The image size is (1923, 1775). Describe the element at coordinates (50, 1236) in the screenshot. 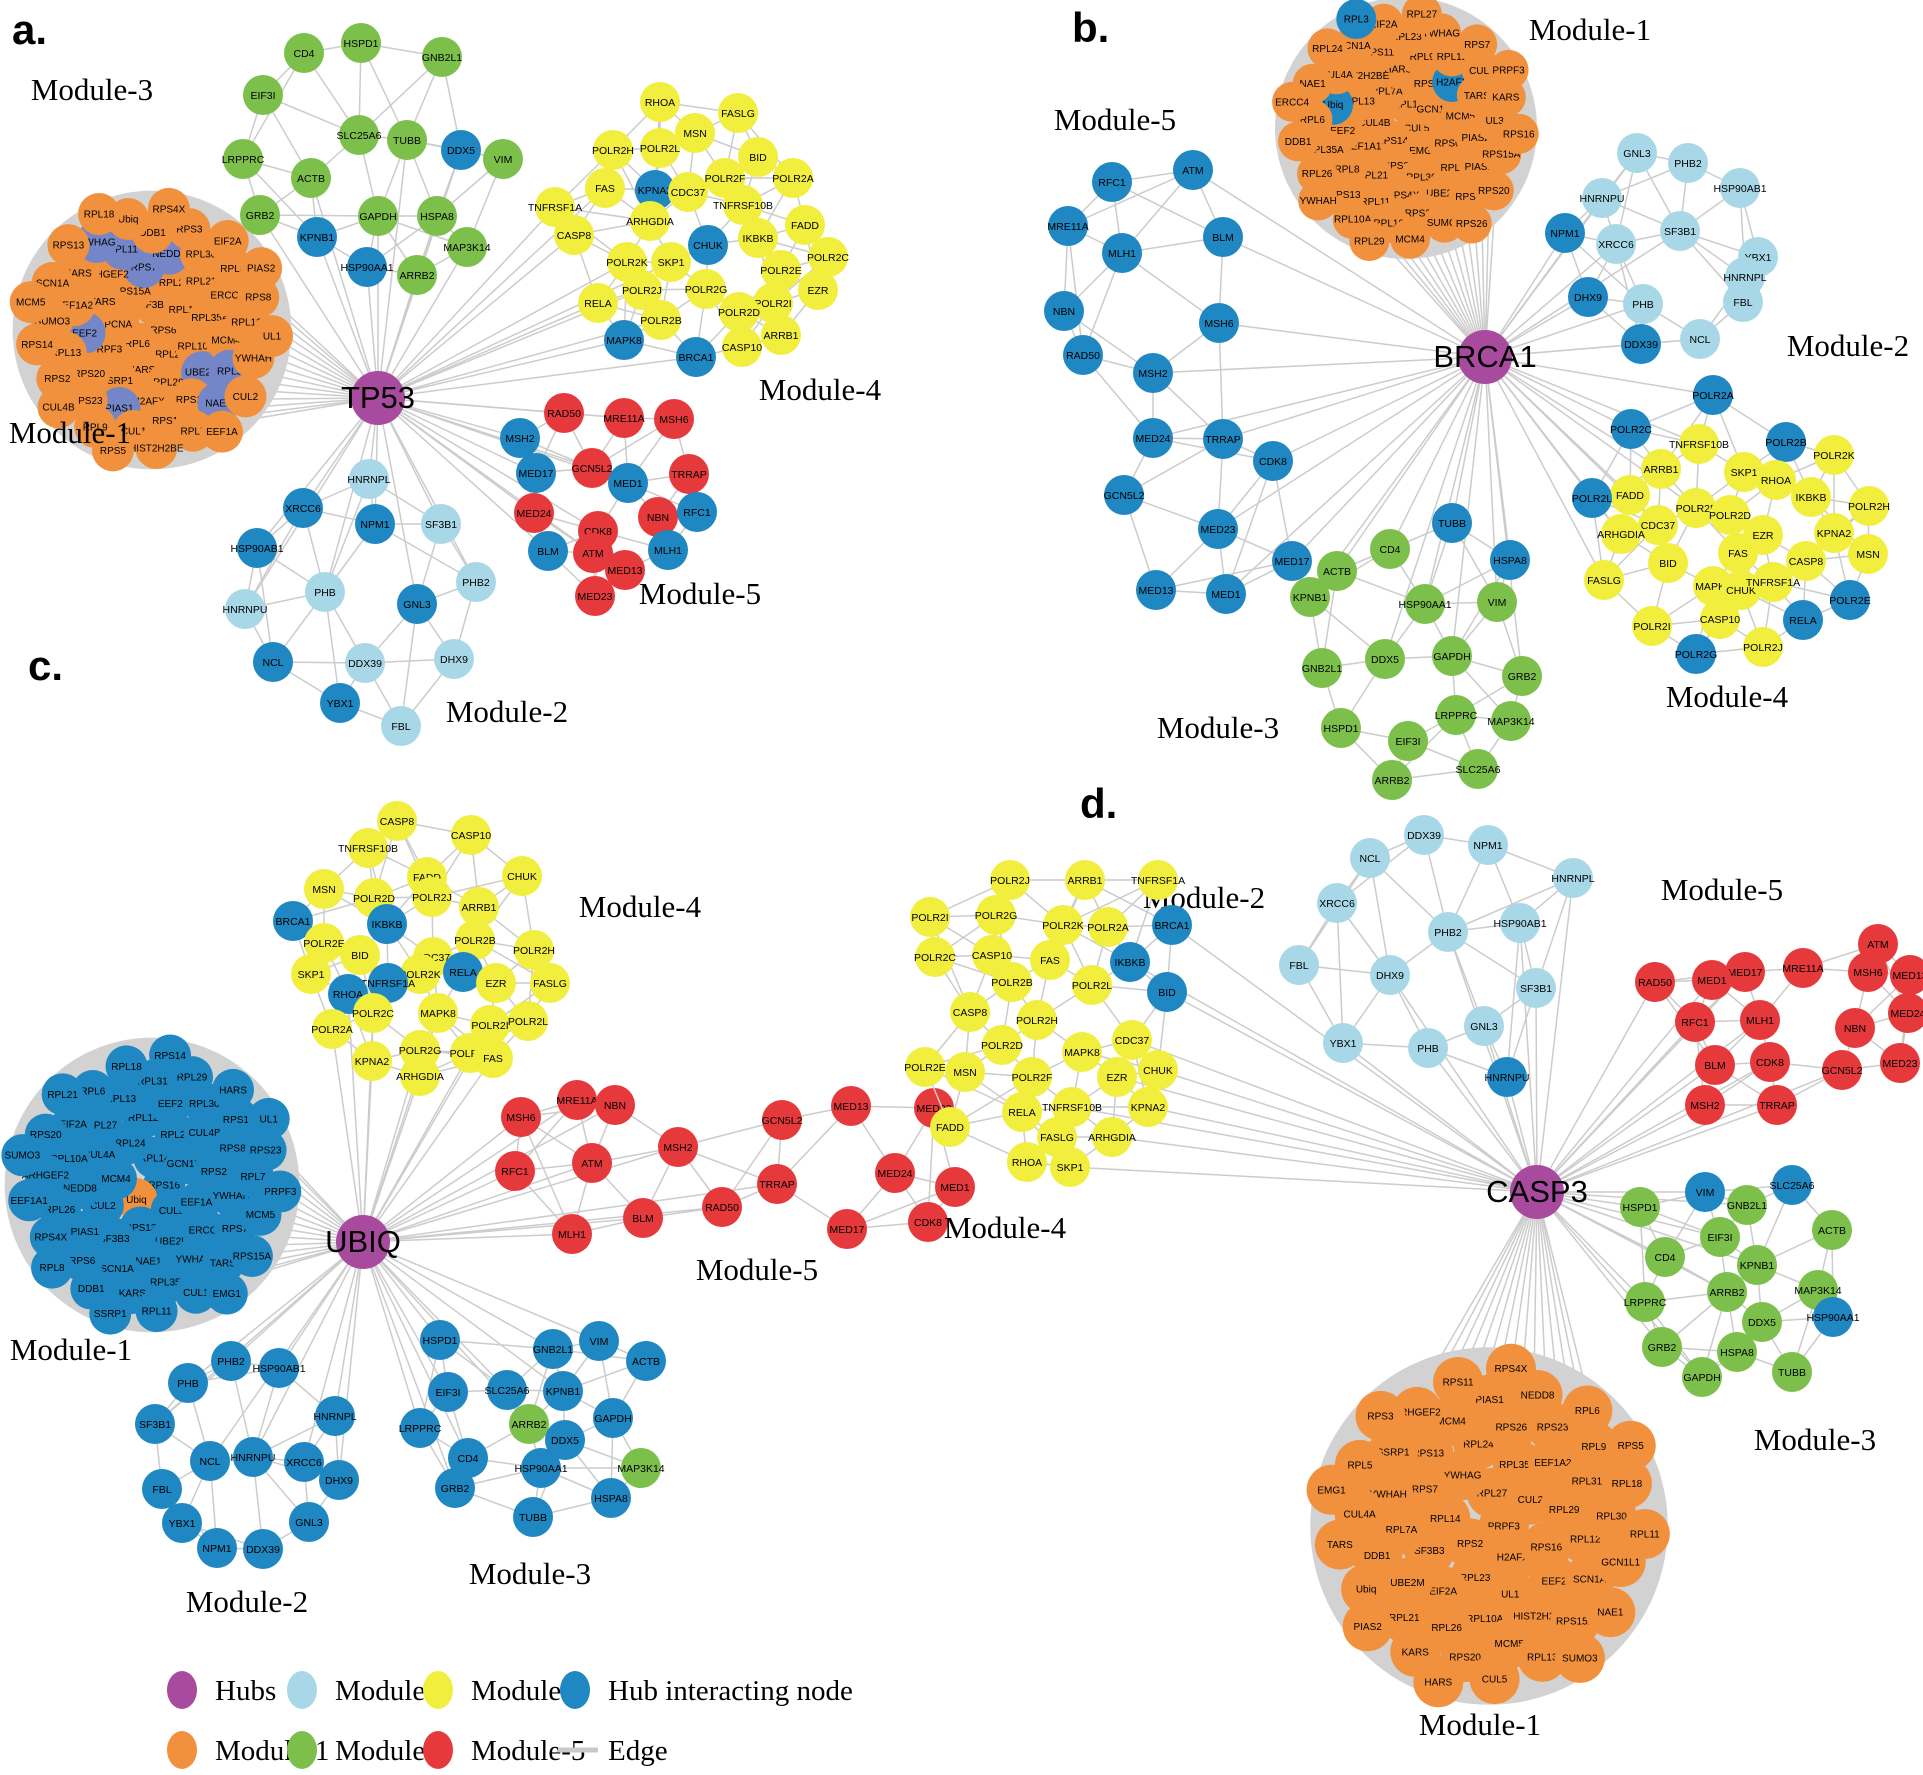

I see `node-RPS4X` at that location.